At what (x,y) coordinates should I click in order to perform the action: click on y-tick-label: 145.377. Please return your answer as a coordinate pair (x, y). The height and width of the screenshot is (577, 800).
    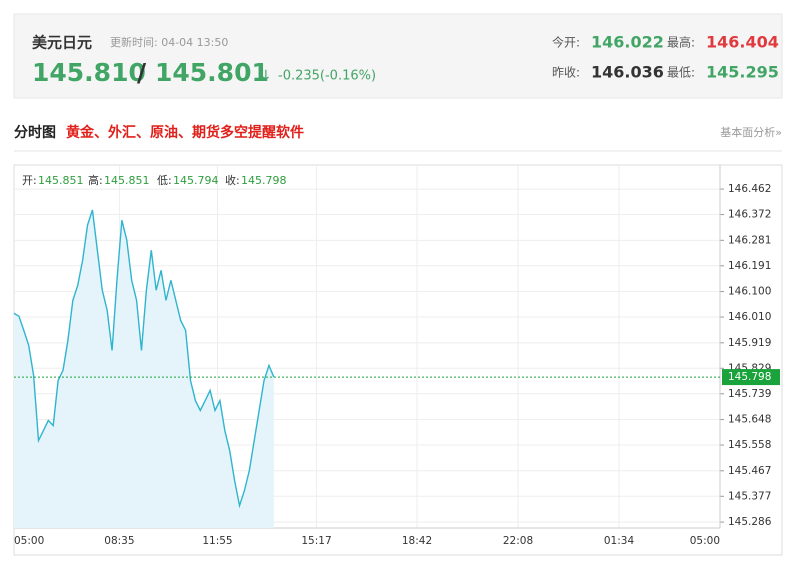
    Looking at the image, I should click on (749, 496).